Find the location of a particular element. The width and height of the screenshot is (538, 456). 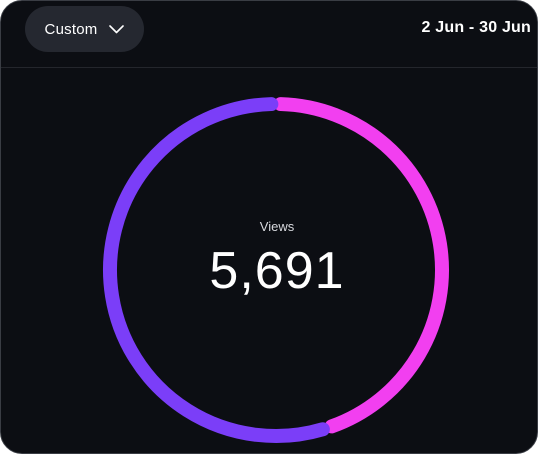

date-range-dropdown-label: Custom is located at coordinates (71, 29).